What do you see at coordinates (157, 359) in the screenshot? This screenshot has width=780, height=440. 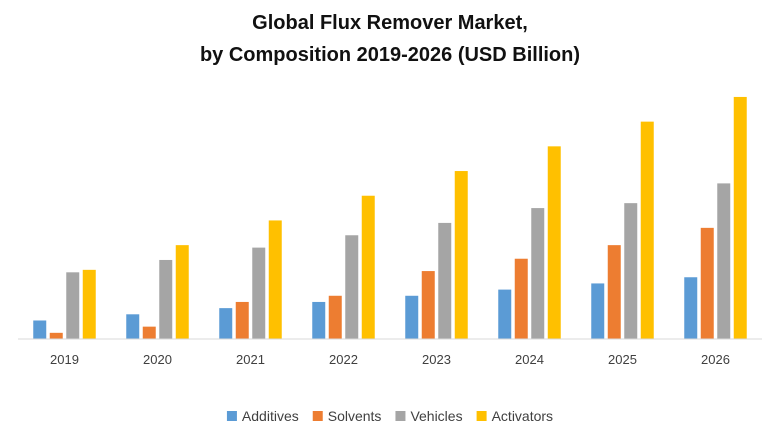 I see `x-tick-label: 2020` at bounding box center [157, 359].